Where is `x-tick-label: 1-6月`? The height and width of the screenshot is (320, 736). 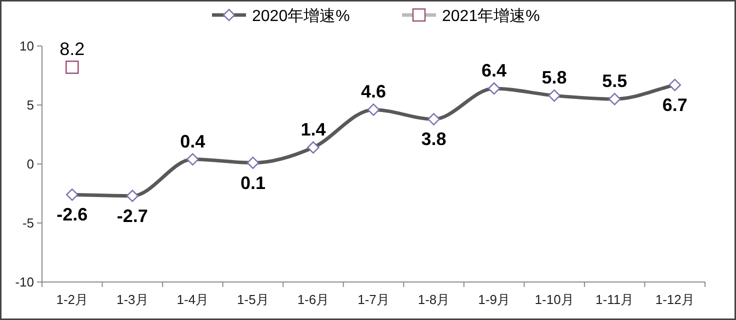 x-tick-label: 1-6月 is located at coordinates (313, 299).